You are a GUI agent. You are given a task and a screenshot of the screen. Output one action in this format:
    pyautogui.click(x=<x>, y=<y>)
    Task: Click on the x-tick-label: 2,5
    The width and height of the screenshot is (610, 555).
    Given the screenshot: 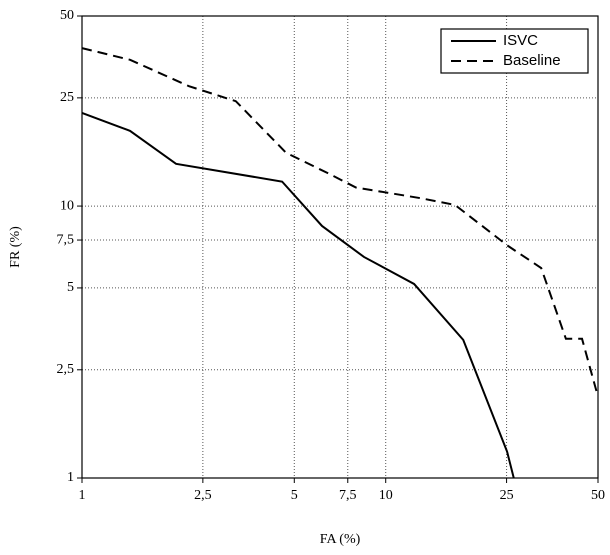 What is the action you would take?
    pyautogui.click(x=203, y=495)
    